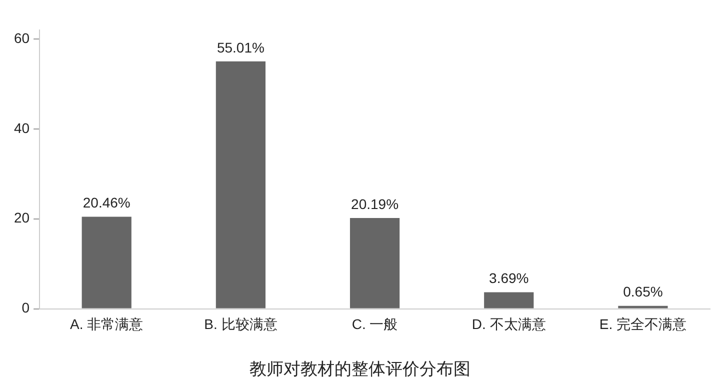 This screenshot has width=725, height=389. What do you see at coordinates (643, 324) in the screenshot?
I see `x-tick-label: E. 完全不满意` at bounding box center [643, 324].